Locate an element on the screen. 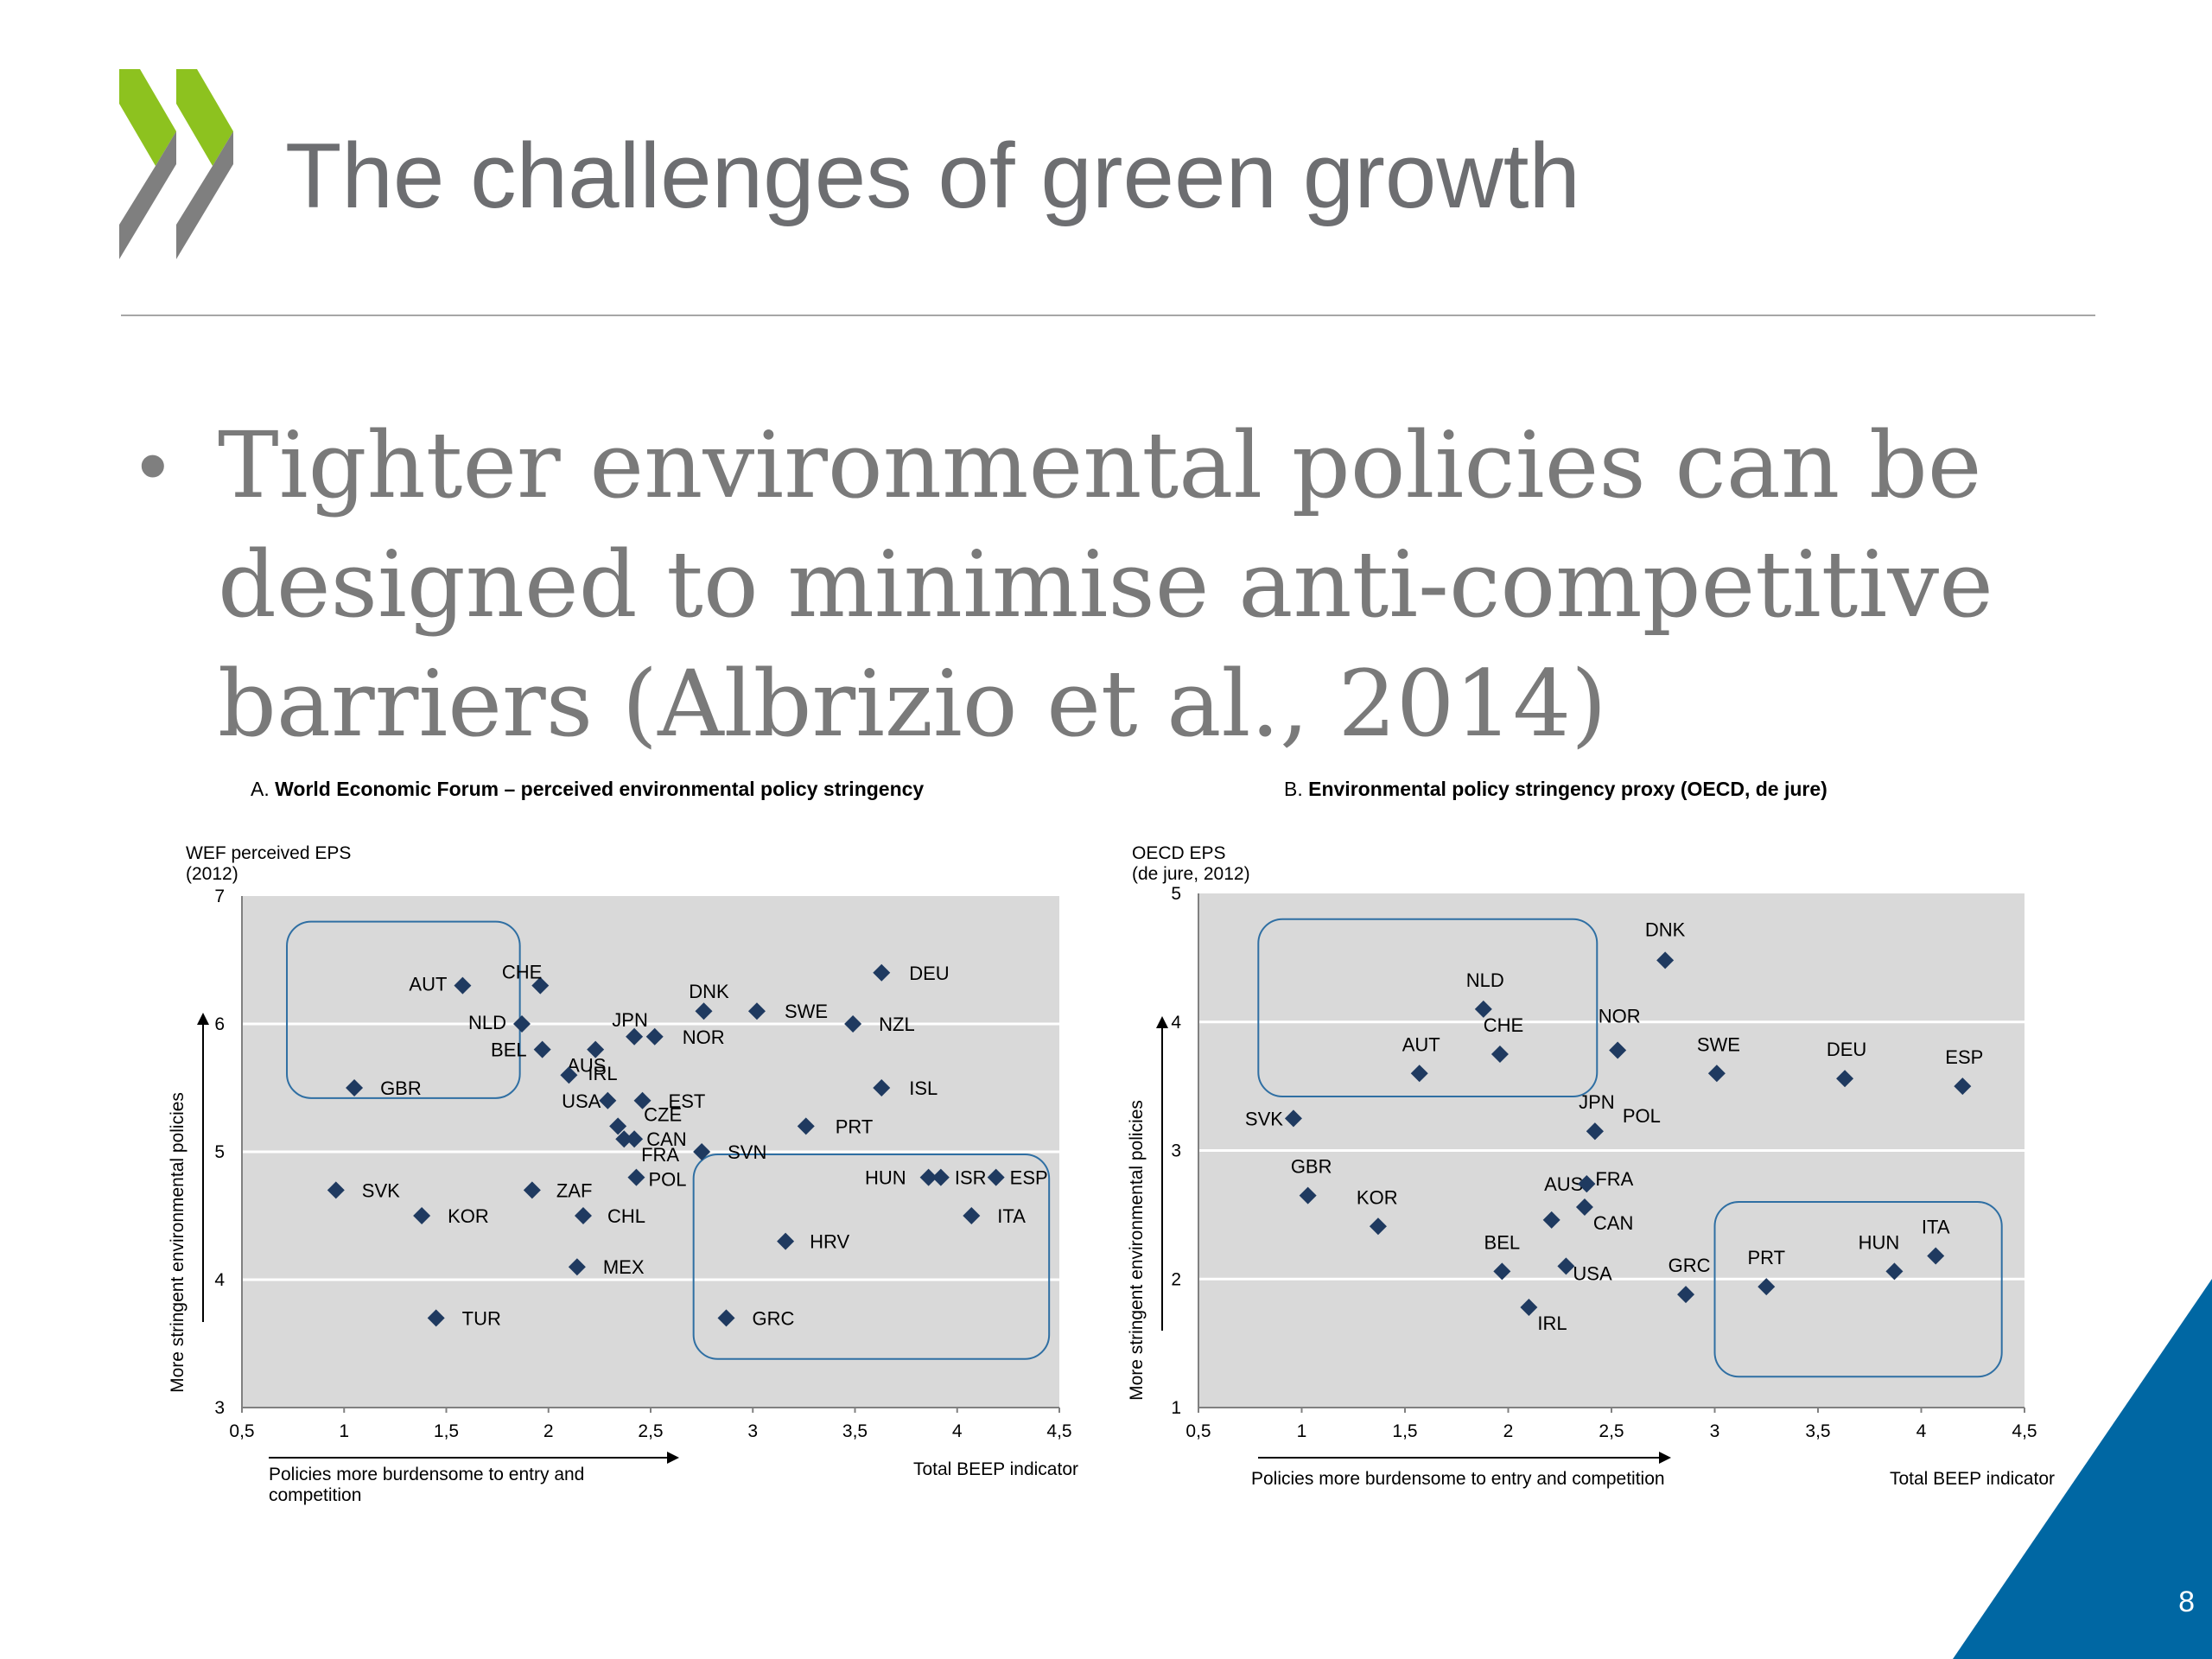  data-point-bel is located at coordinates (542, 1049).